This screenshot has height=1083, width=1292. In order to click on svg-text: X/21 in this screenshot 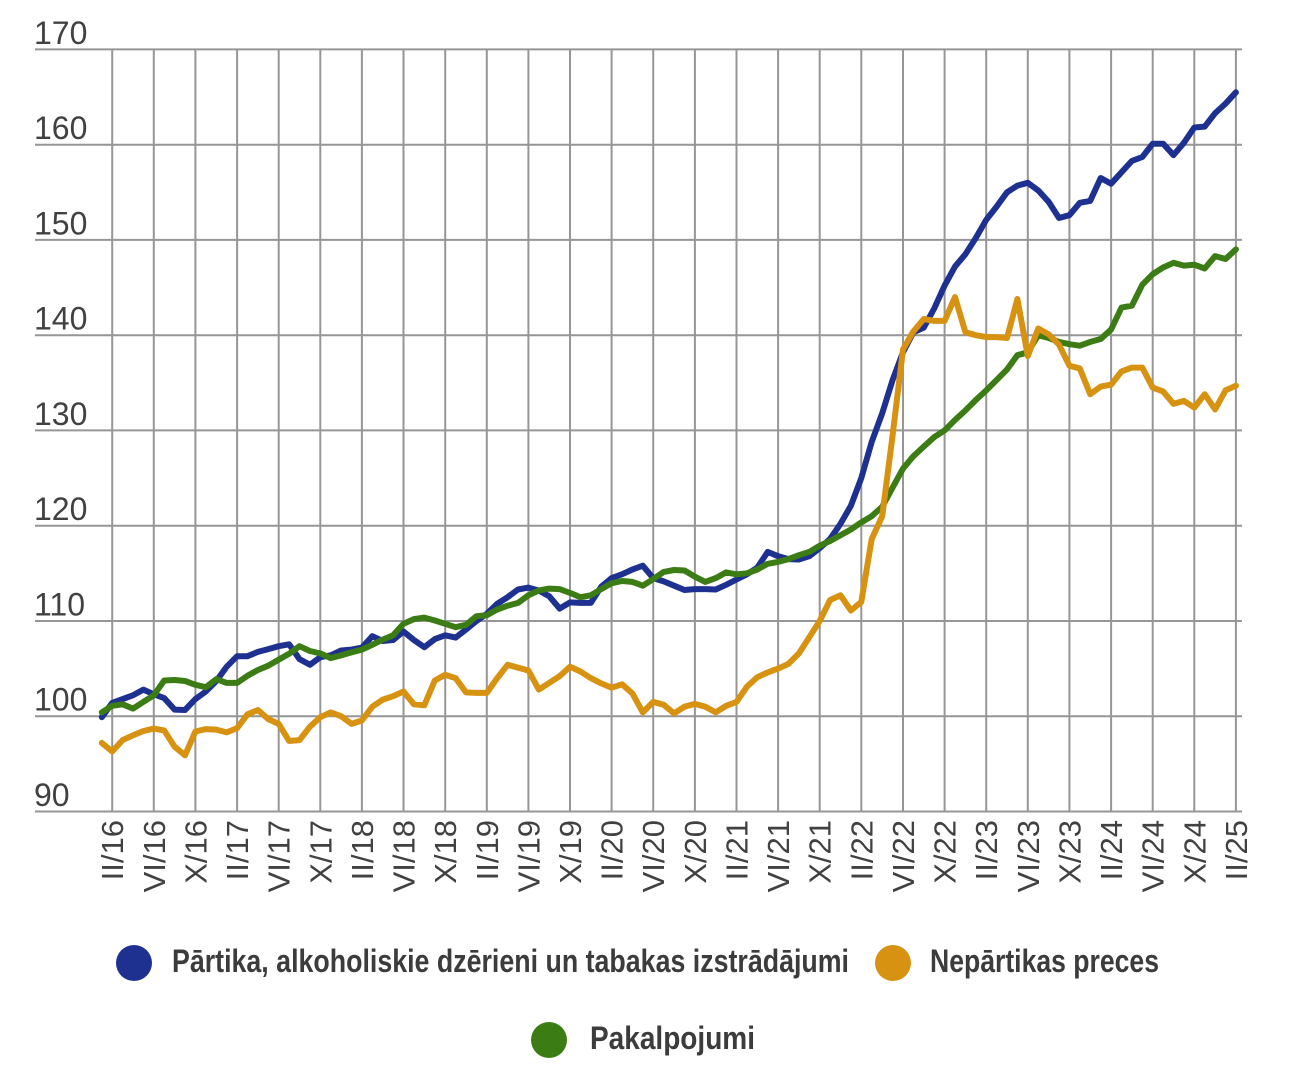, I will do `click(820, 852)`.